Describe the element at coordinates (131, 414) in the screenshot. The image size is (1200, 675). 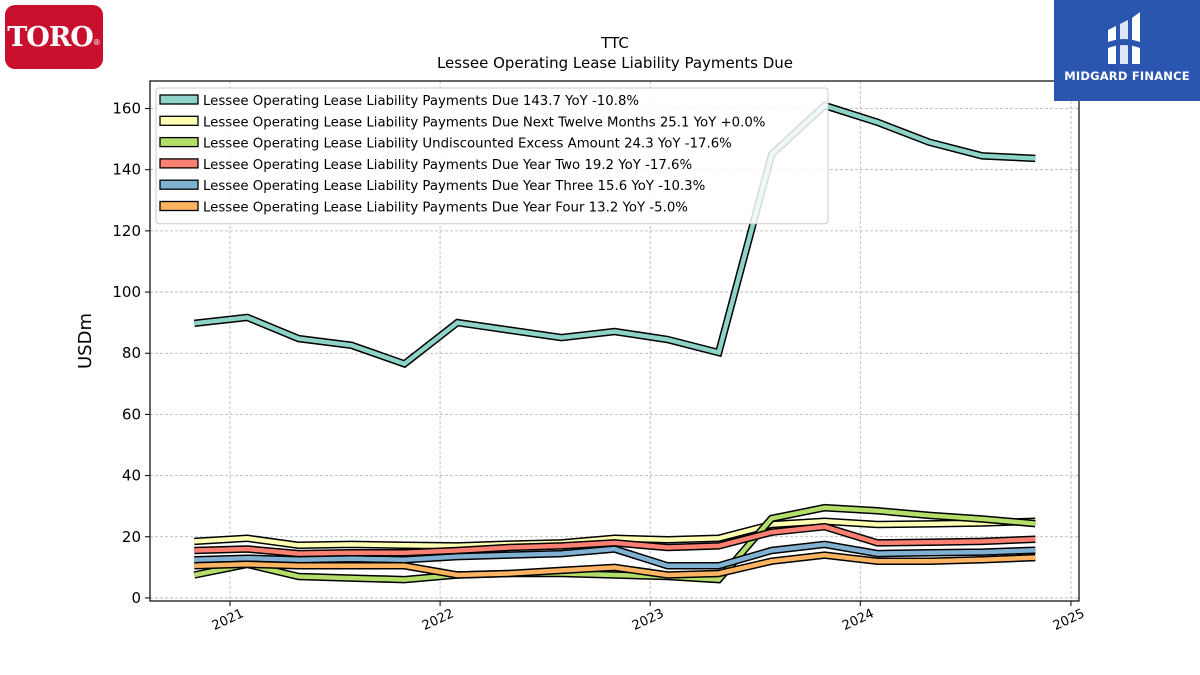
I see `y-tick-label: 60` at that location.